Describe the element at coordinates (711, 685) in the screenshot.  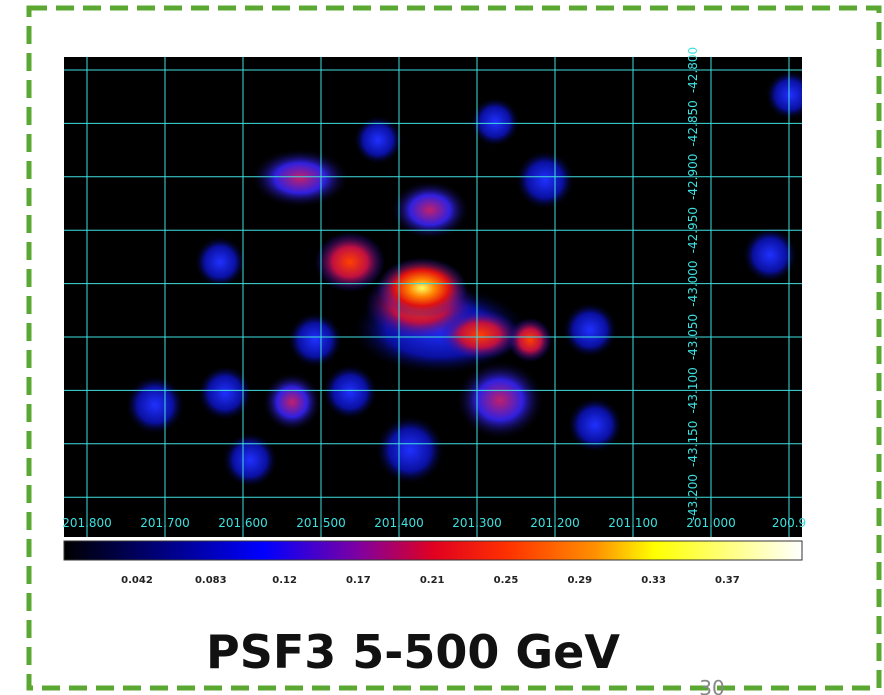
I see `page-number: 30` at that location.